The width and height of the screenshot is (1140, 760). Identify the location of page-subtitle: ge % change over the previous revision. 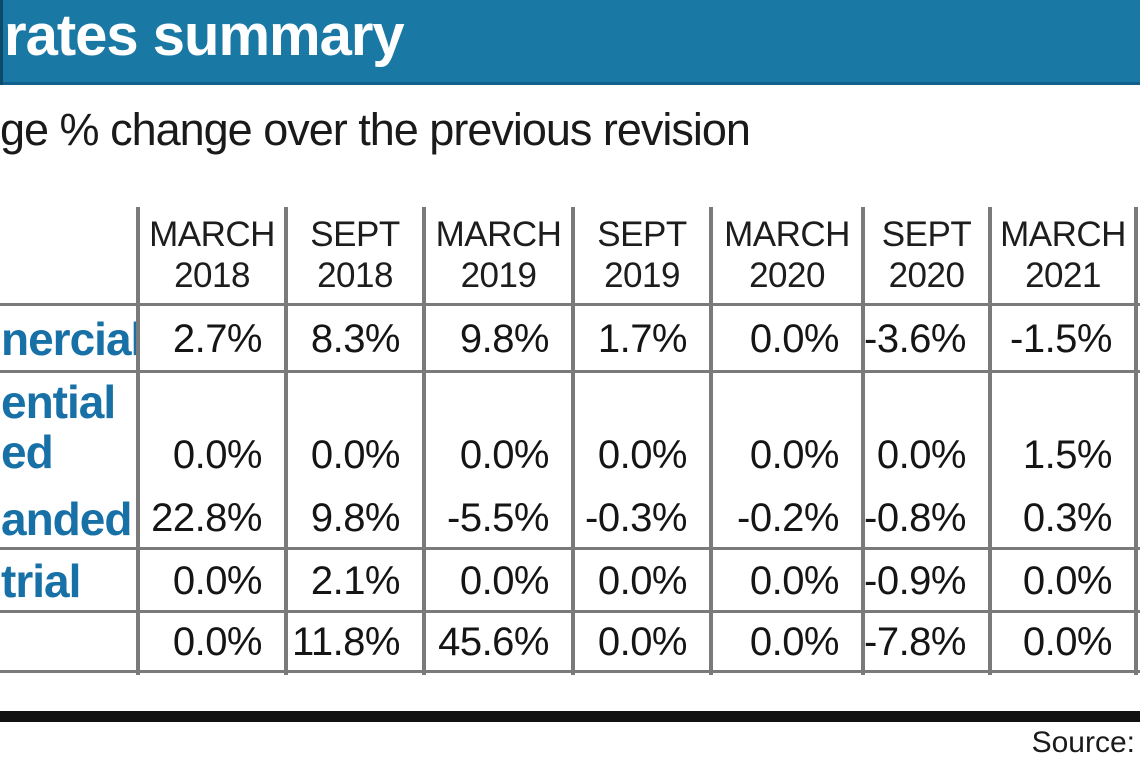
(375, 129).